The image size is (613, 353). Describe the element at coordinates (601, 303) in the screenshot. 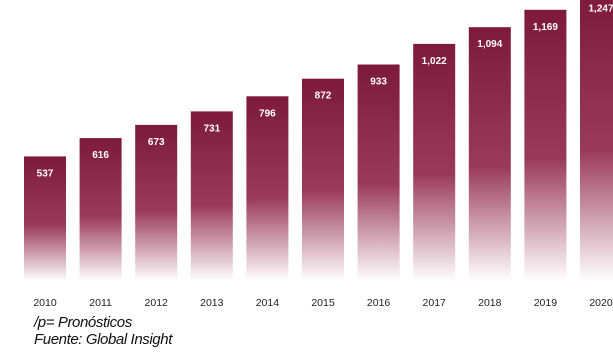

I see `x-tick-2020: 2020` at that location.